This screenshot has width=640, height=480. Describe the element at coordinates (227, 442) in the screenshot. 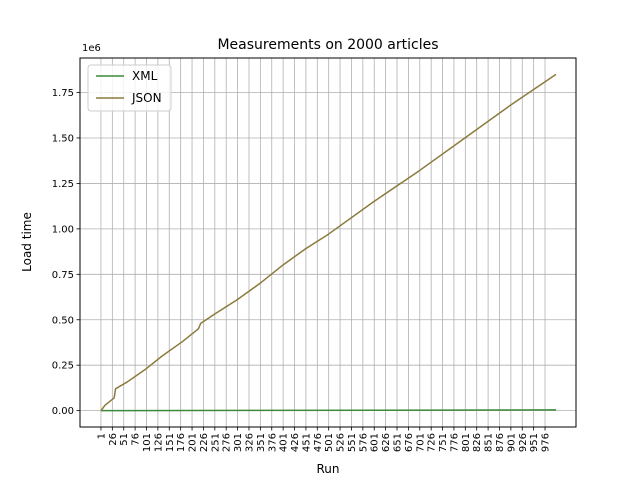

I see `x-tick-label: 276` at that location.